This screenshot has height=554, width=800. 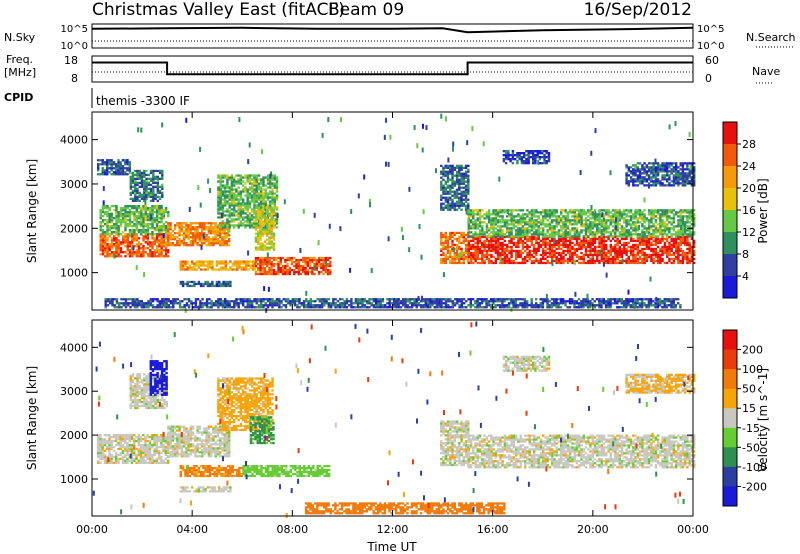 What do you see at coordinates (771, 37) in the screenshot?
I see `nsearch-label: N.Search` at bounding box center [771, 37].